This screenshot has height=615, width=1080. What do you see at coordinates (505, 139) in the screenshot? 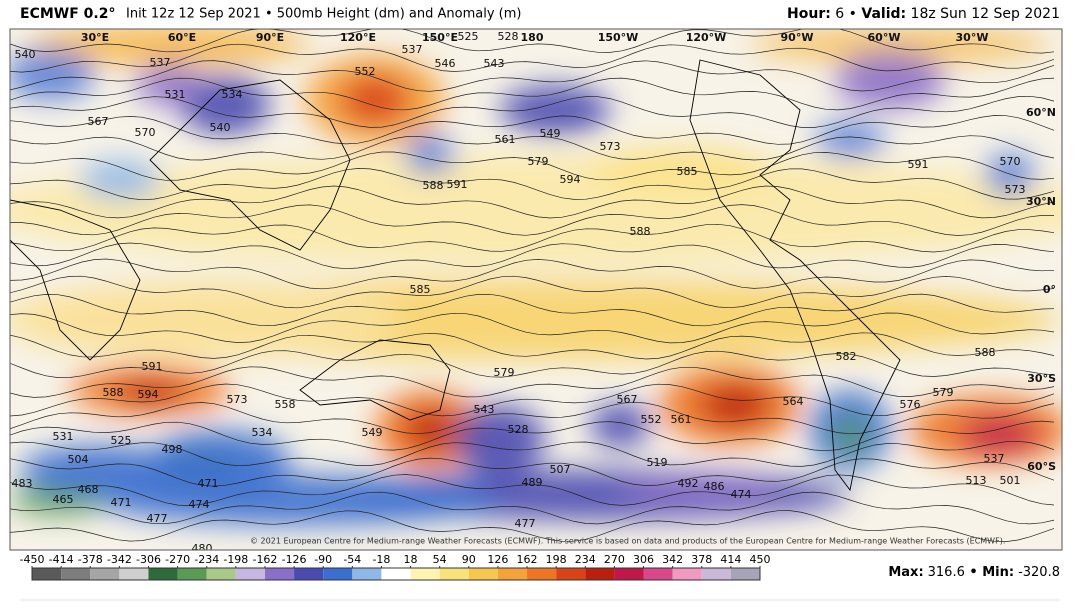
I see `contour-label: 561` at bounding box center [505, 139].